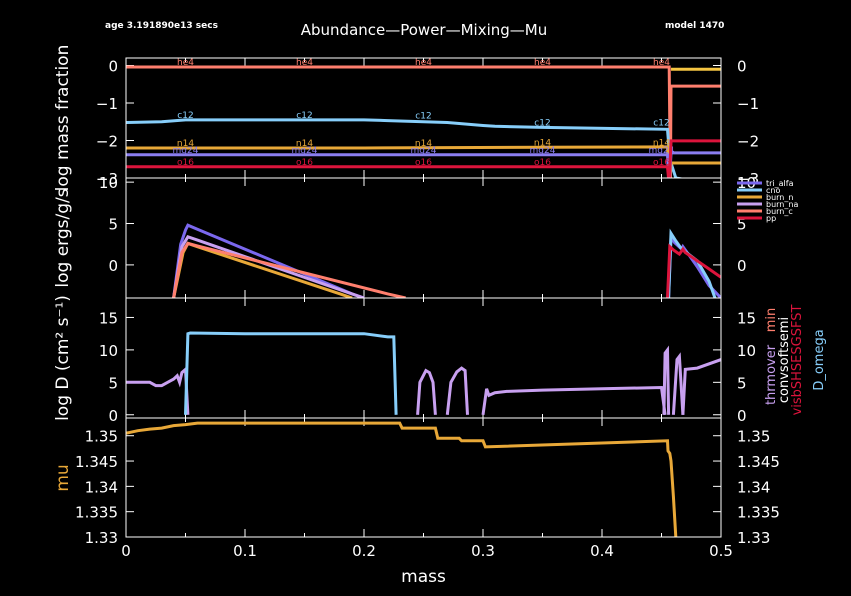  Describe the element at coordinates (63, 358) in the screenshot. I see `y-axis-title-mixing: log D (cm² s⁻¹)` at that location.